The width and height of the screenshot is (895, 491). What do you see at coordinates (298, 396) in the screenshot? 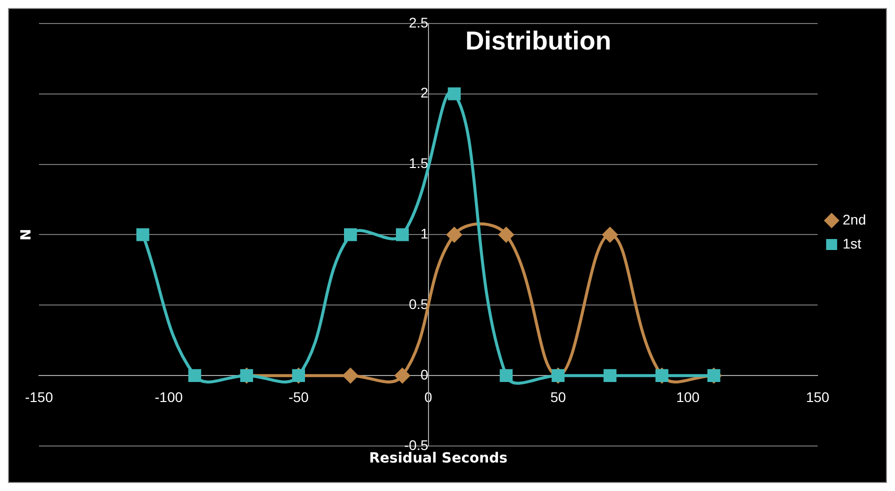
I see `x-tick-label: -50` at bounding box center [298, 396].